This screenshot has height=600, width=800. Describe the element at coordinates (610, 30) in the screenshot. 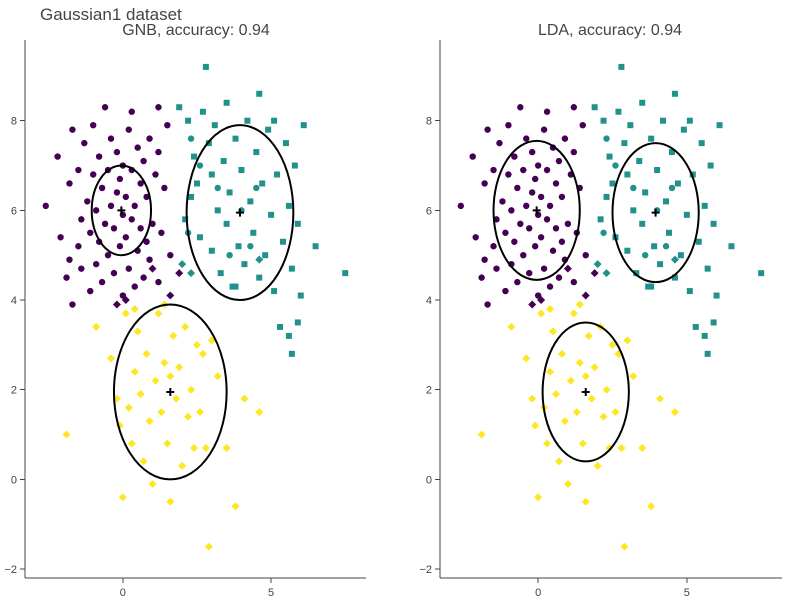

I see `panel-title: LDA, accuracy: 0.94` at that location.